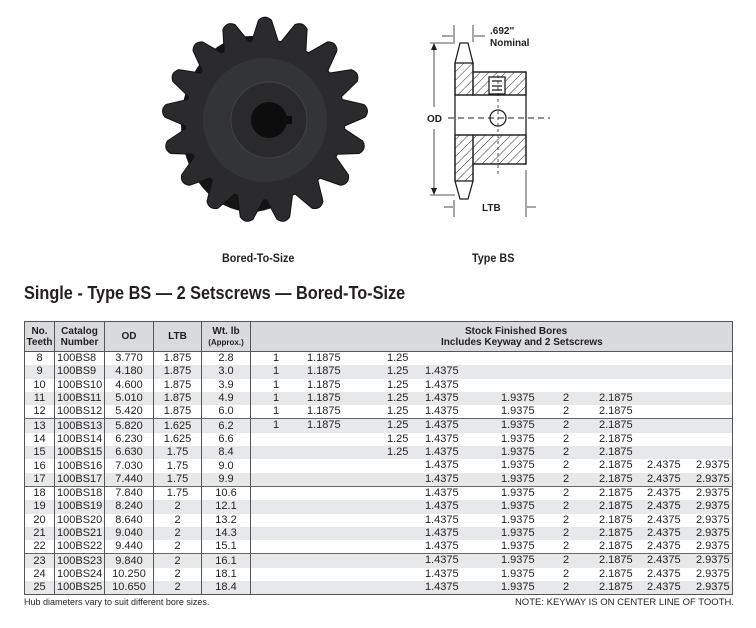  I want to click on cell-catalog: 100BS22, so click(79, 547).